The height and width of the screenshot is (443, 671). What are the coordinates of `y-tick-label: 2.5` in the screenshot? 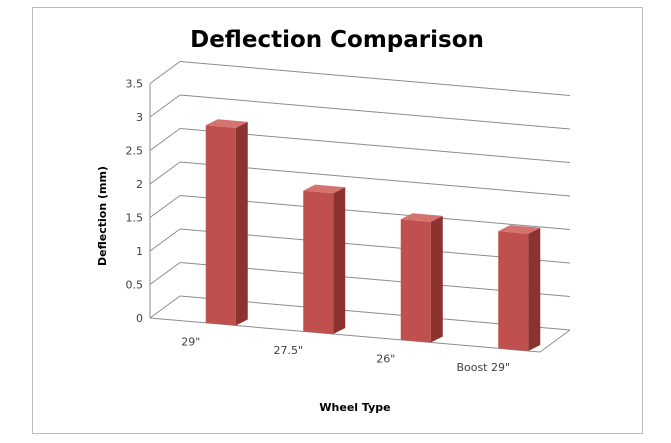 It's located at (135, 151).